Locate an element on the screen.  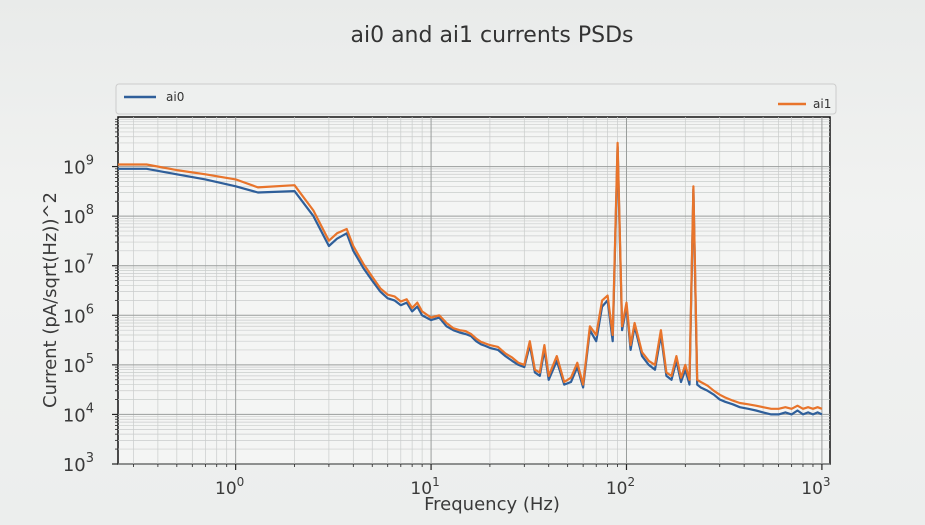
x-tick-label-2: 10² is located at coordinates (620, 487).